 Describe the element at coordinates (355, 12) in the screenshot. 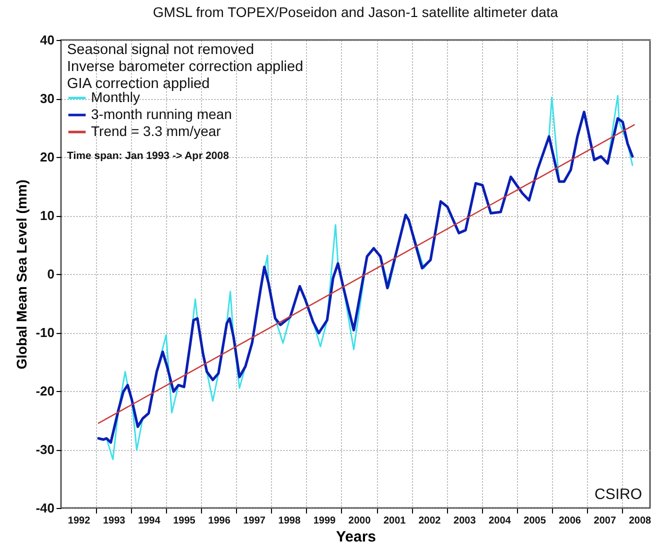

I see `chart-title: GMSL from TOPEX/Poseidon and Jason-1 satellite altimeter data` at that location.